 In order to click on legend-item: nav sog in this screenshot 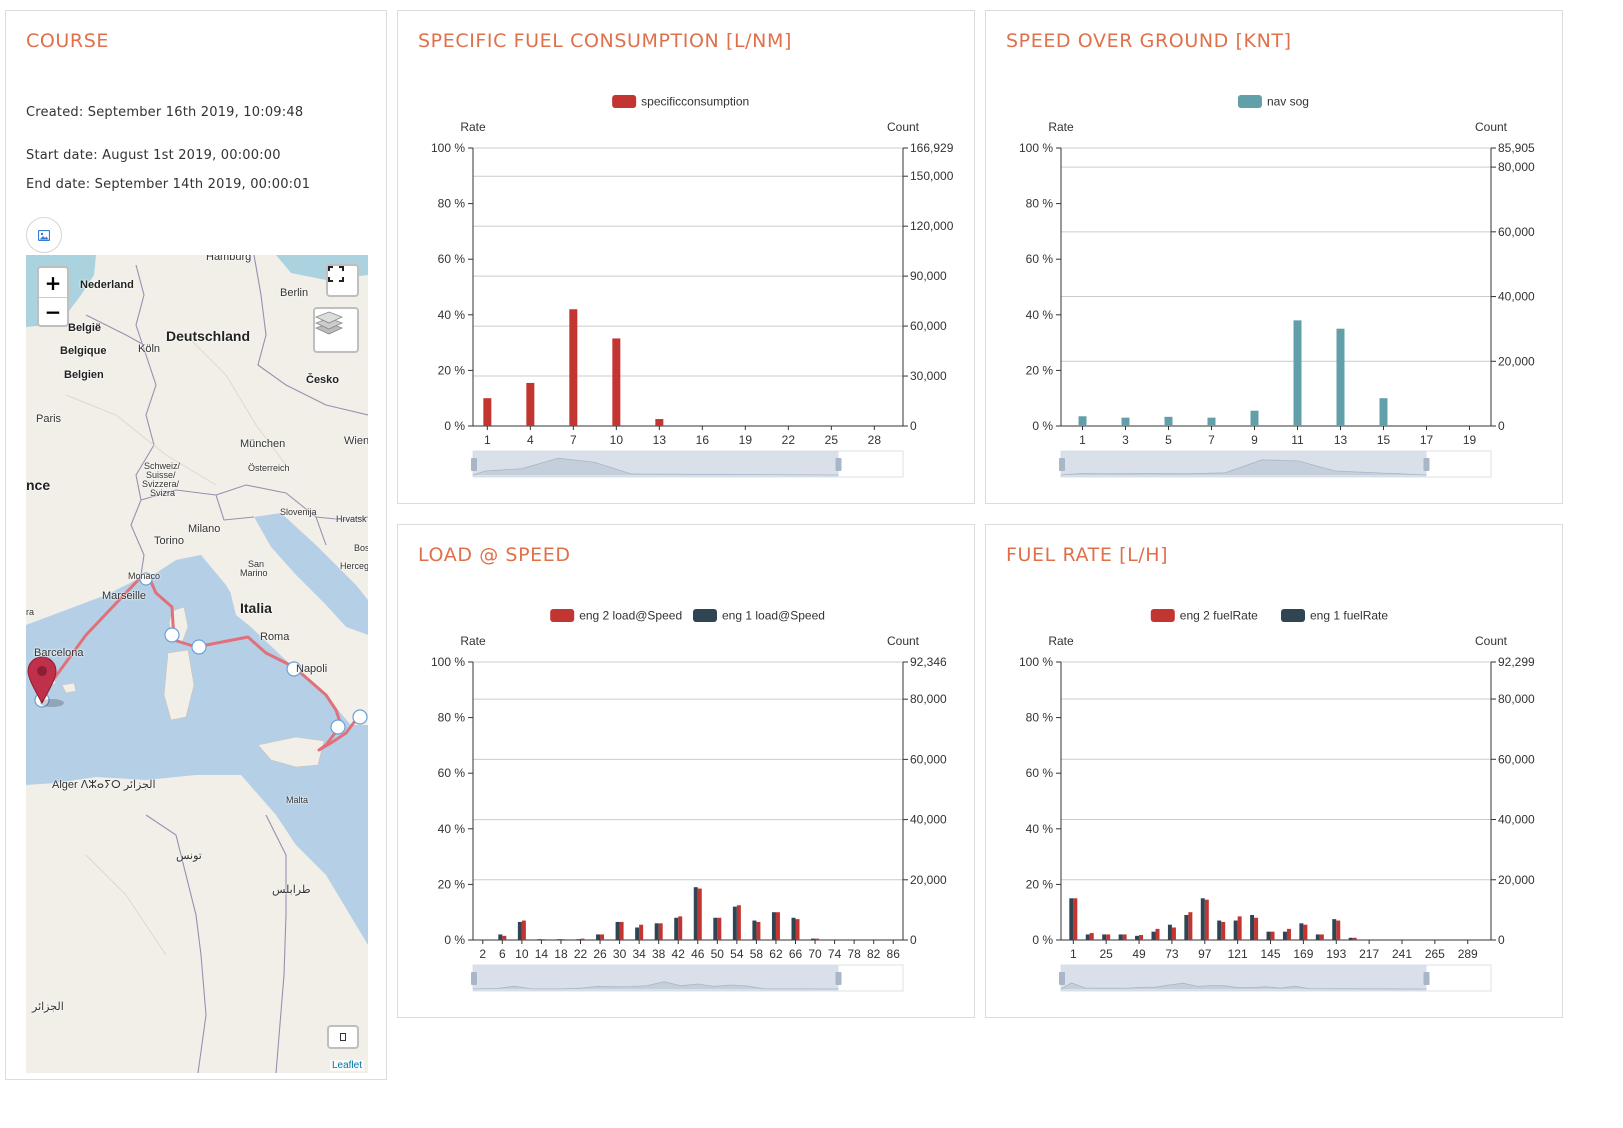, I will do `click(1273, 102)`.